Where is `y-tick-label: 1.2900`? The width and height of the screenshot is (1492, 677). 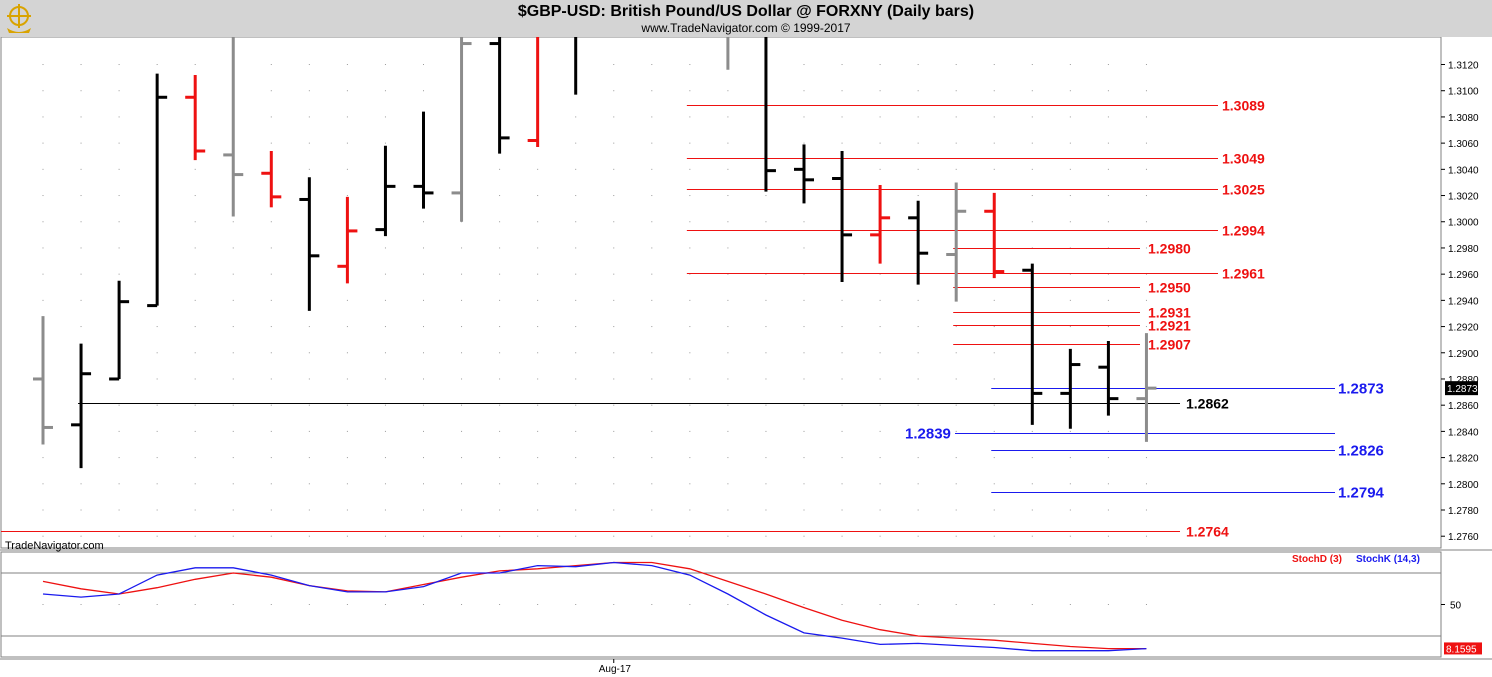 y-tick-label: 1.2900 is located at coordinates (1463, 354).